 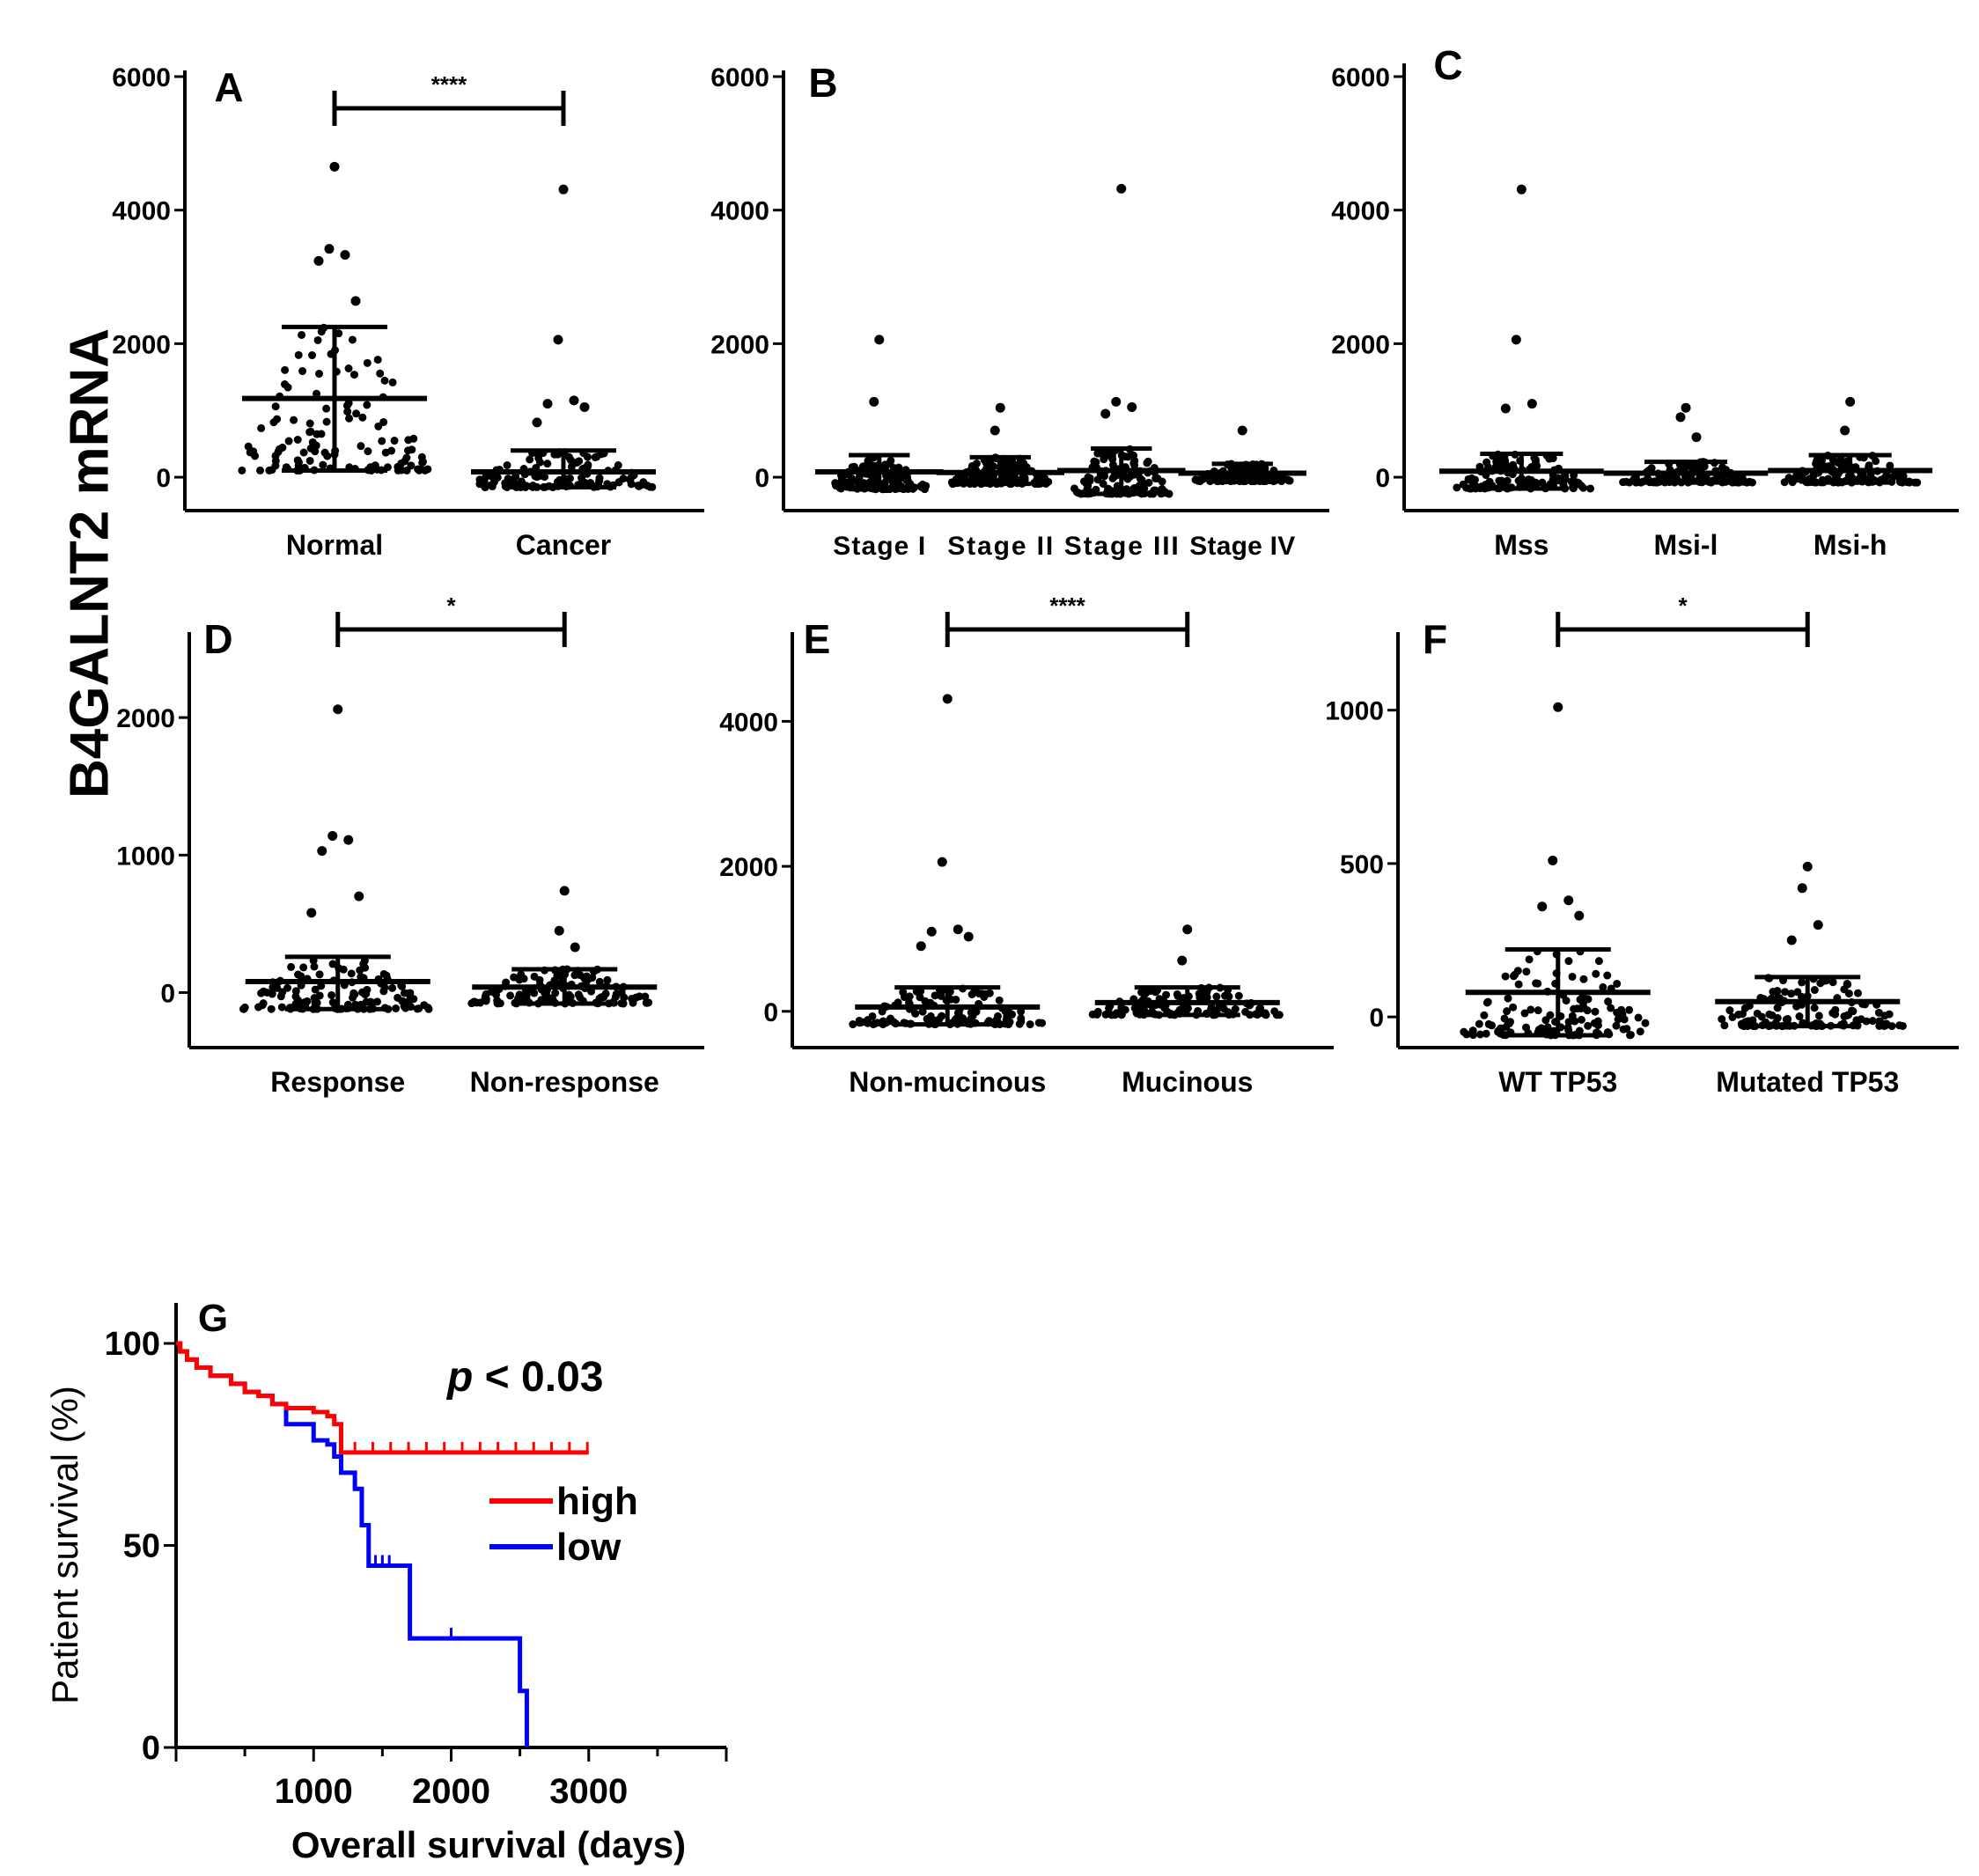 What do you see at coordinates (597, 1502) in the screenshot?
I see `legend-label-high: high` at bounding box center [597, 1502].